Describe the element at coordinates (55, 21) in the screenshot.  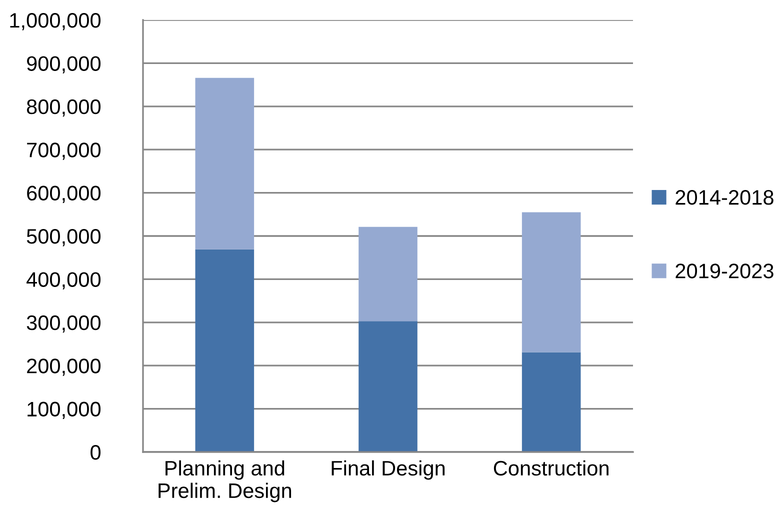
I see `y-tick-label: 1,000,000` at that location.